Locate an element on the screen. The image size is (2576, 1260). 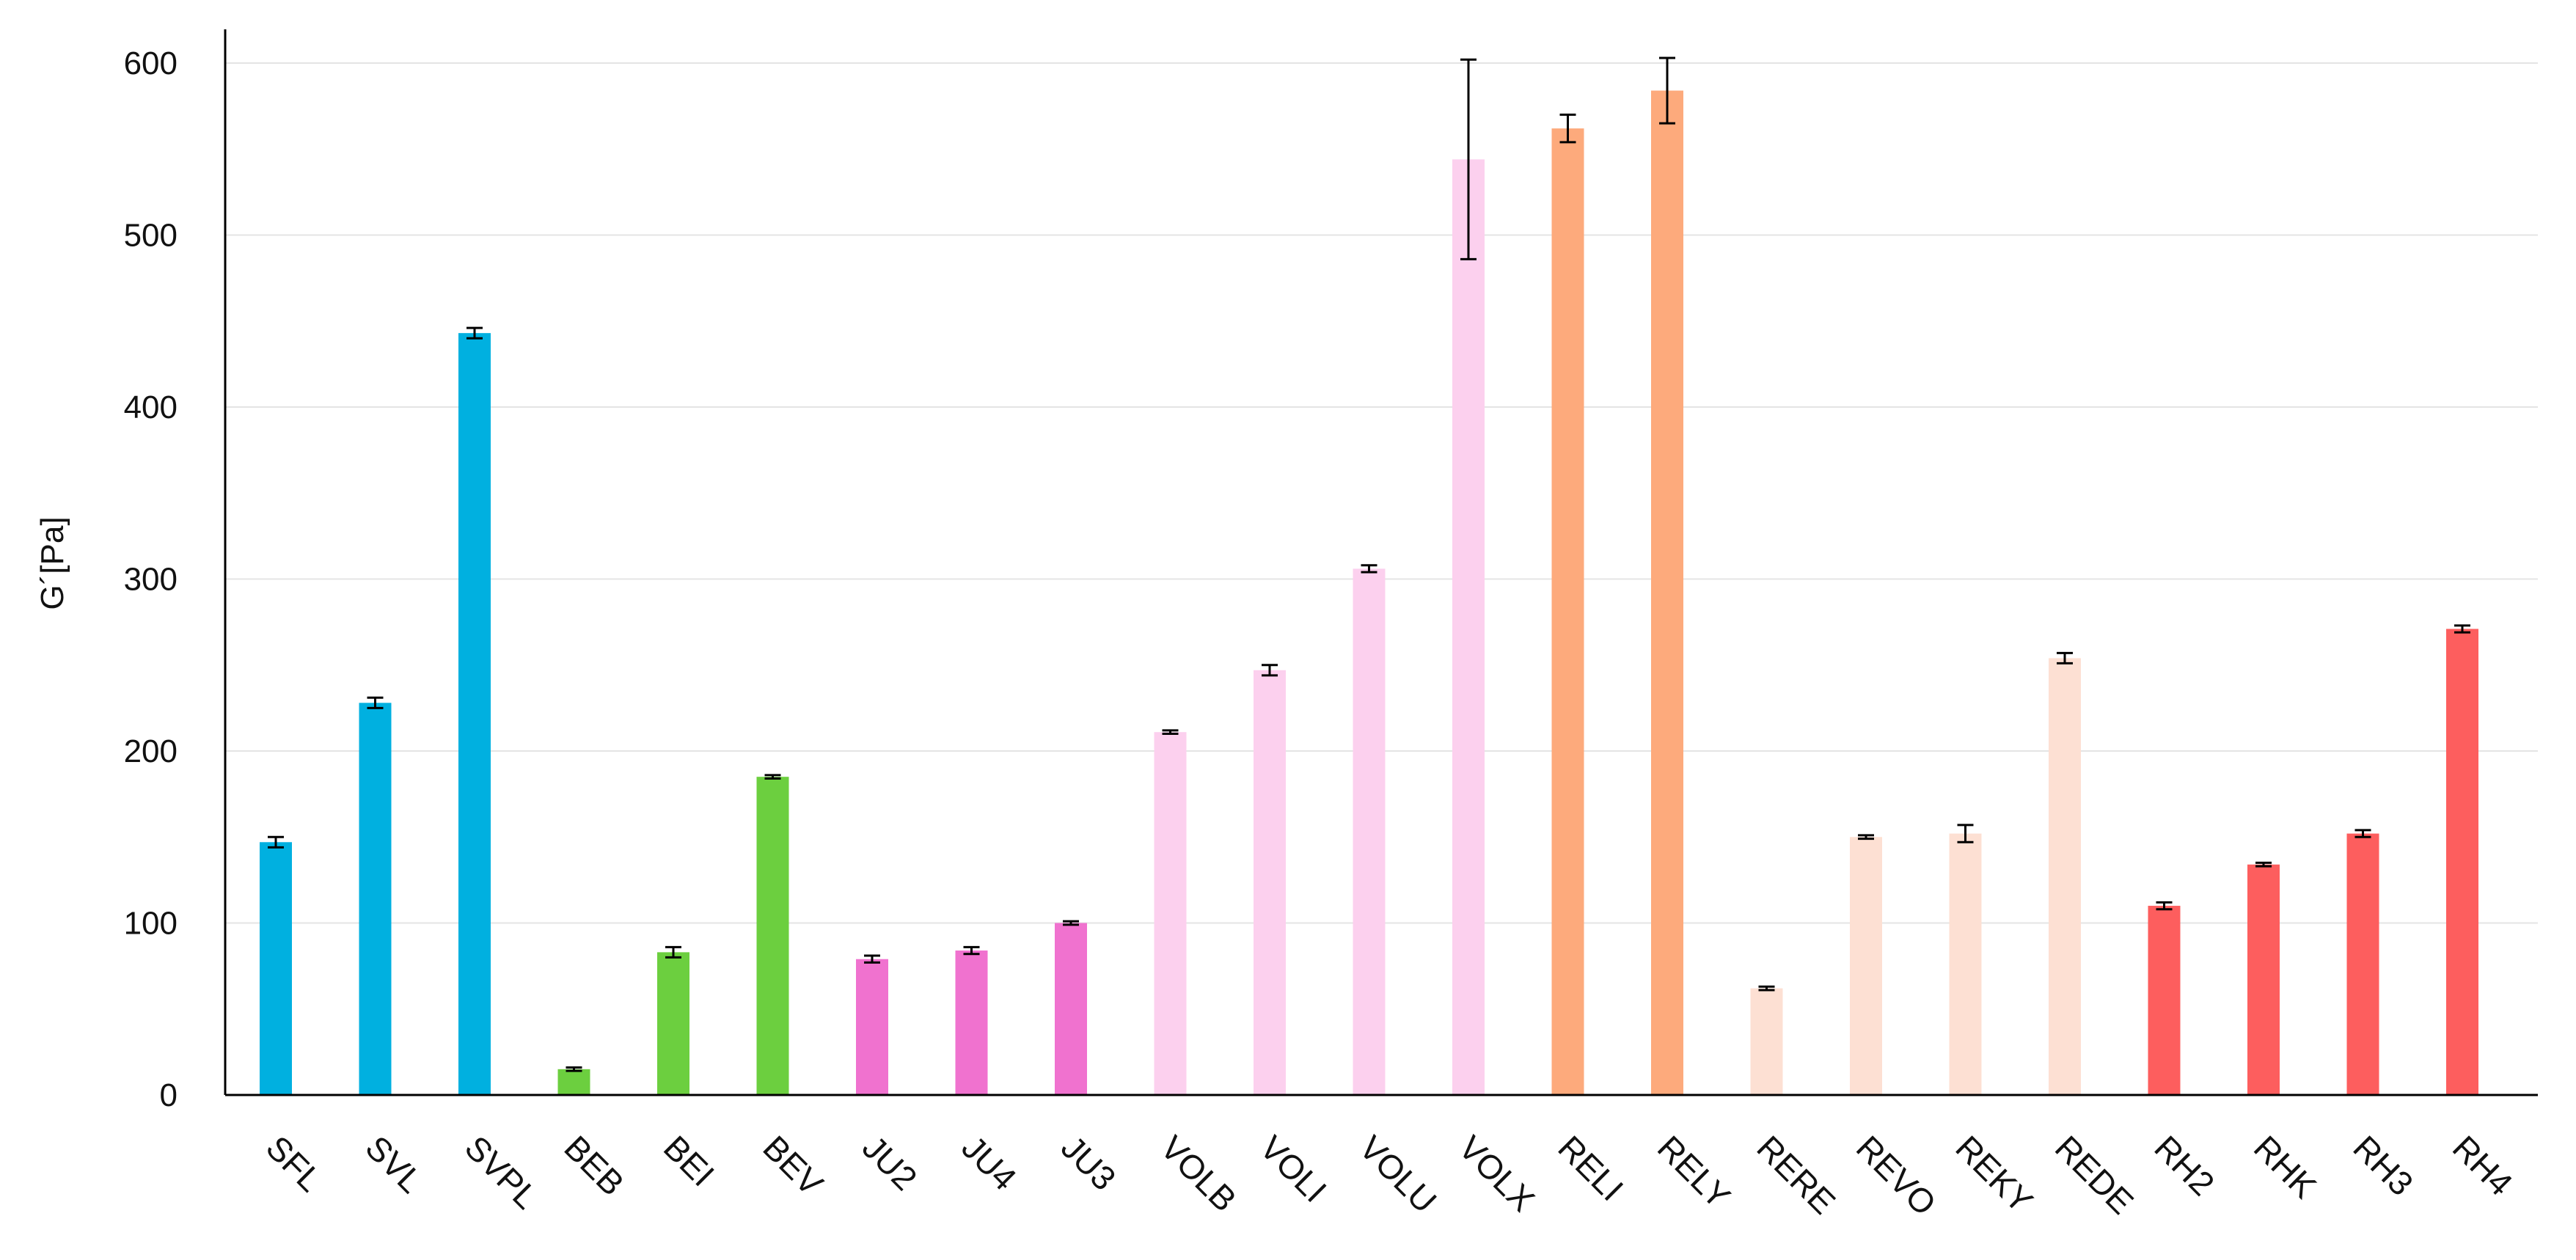
error-bar-voli is located at coordinates (1270, 670).